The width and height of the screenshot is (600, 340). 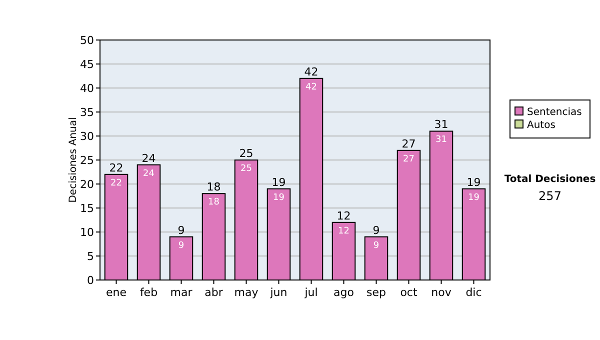 What do you see at coordinates (214, 203) in the screenshot?
I see `data-label: 18` at bounding box center [214, 203].